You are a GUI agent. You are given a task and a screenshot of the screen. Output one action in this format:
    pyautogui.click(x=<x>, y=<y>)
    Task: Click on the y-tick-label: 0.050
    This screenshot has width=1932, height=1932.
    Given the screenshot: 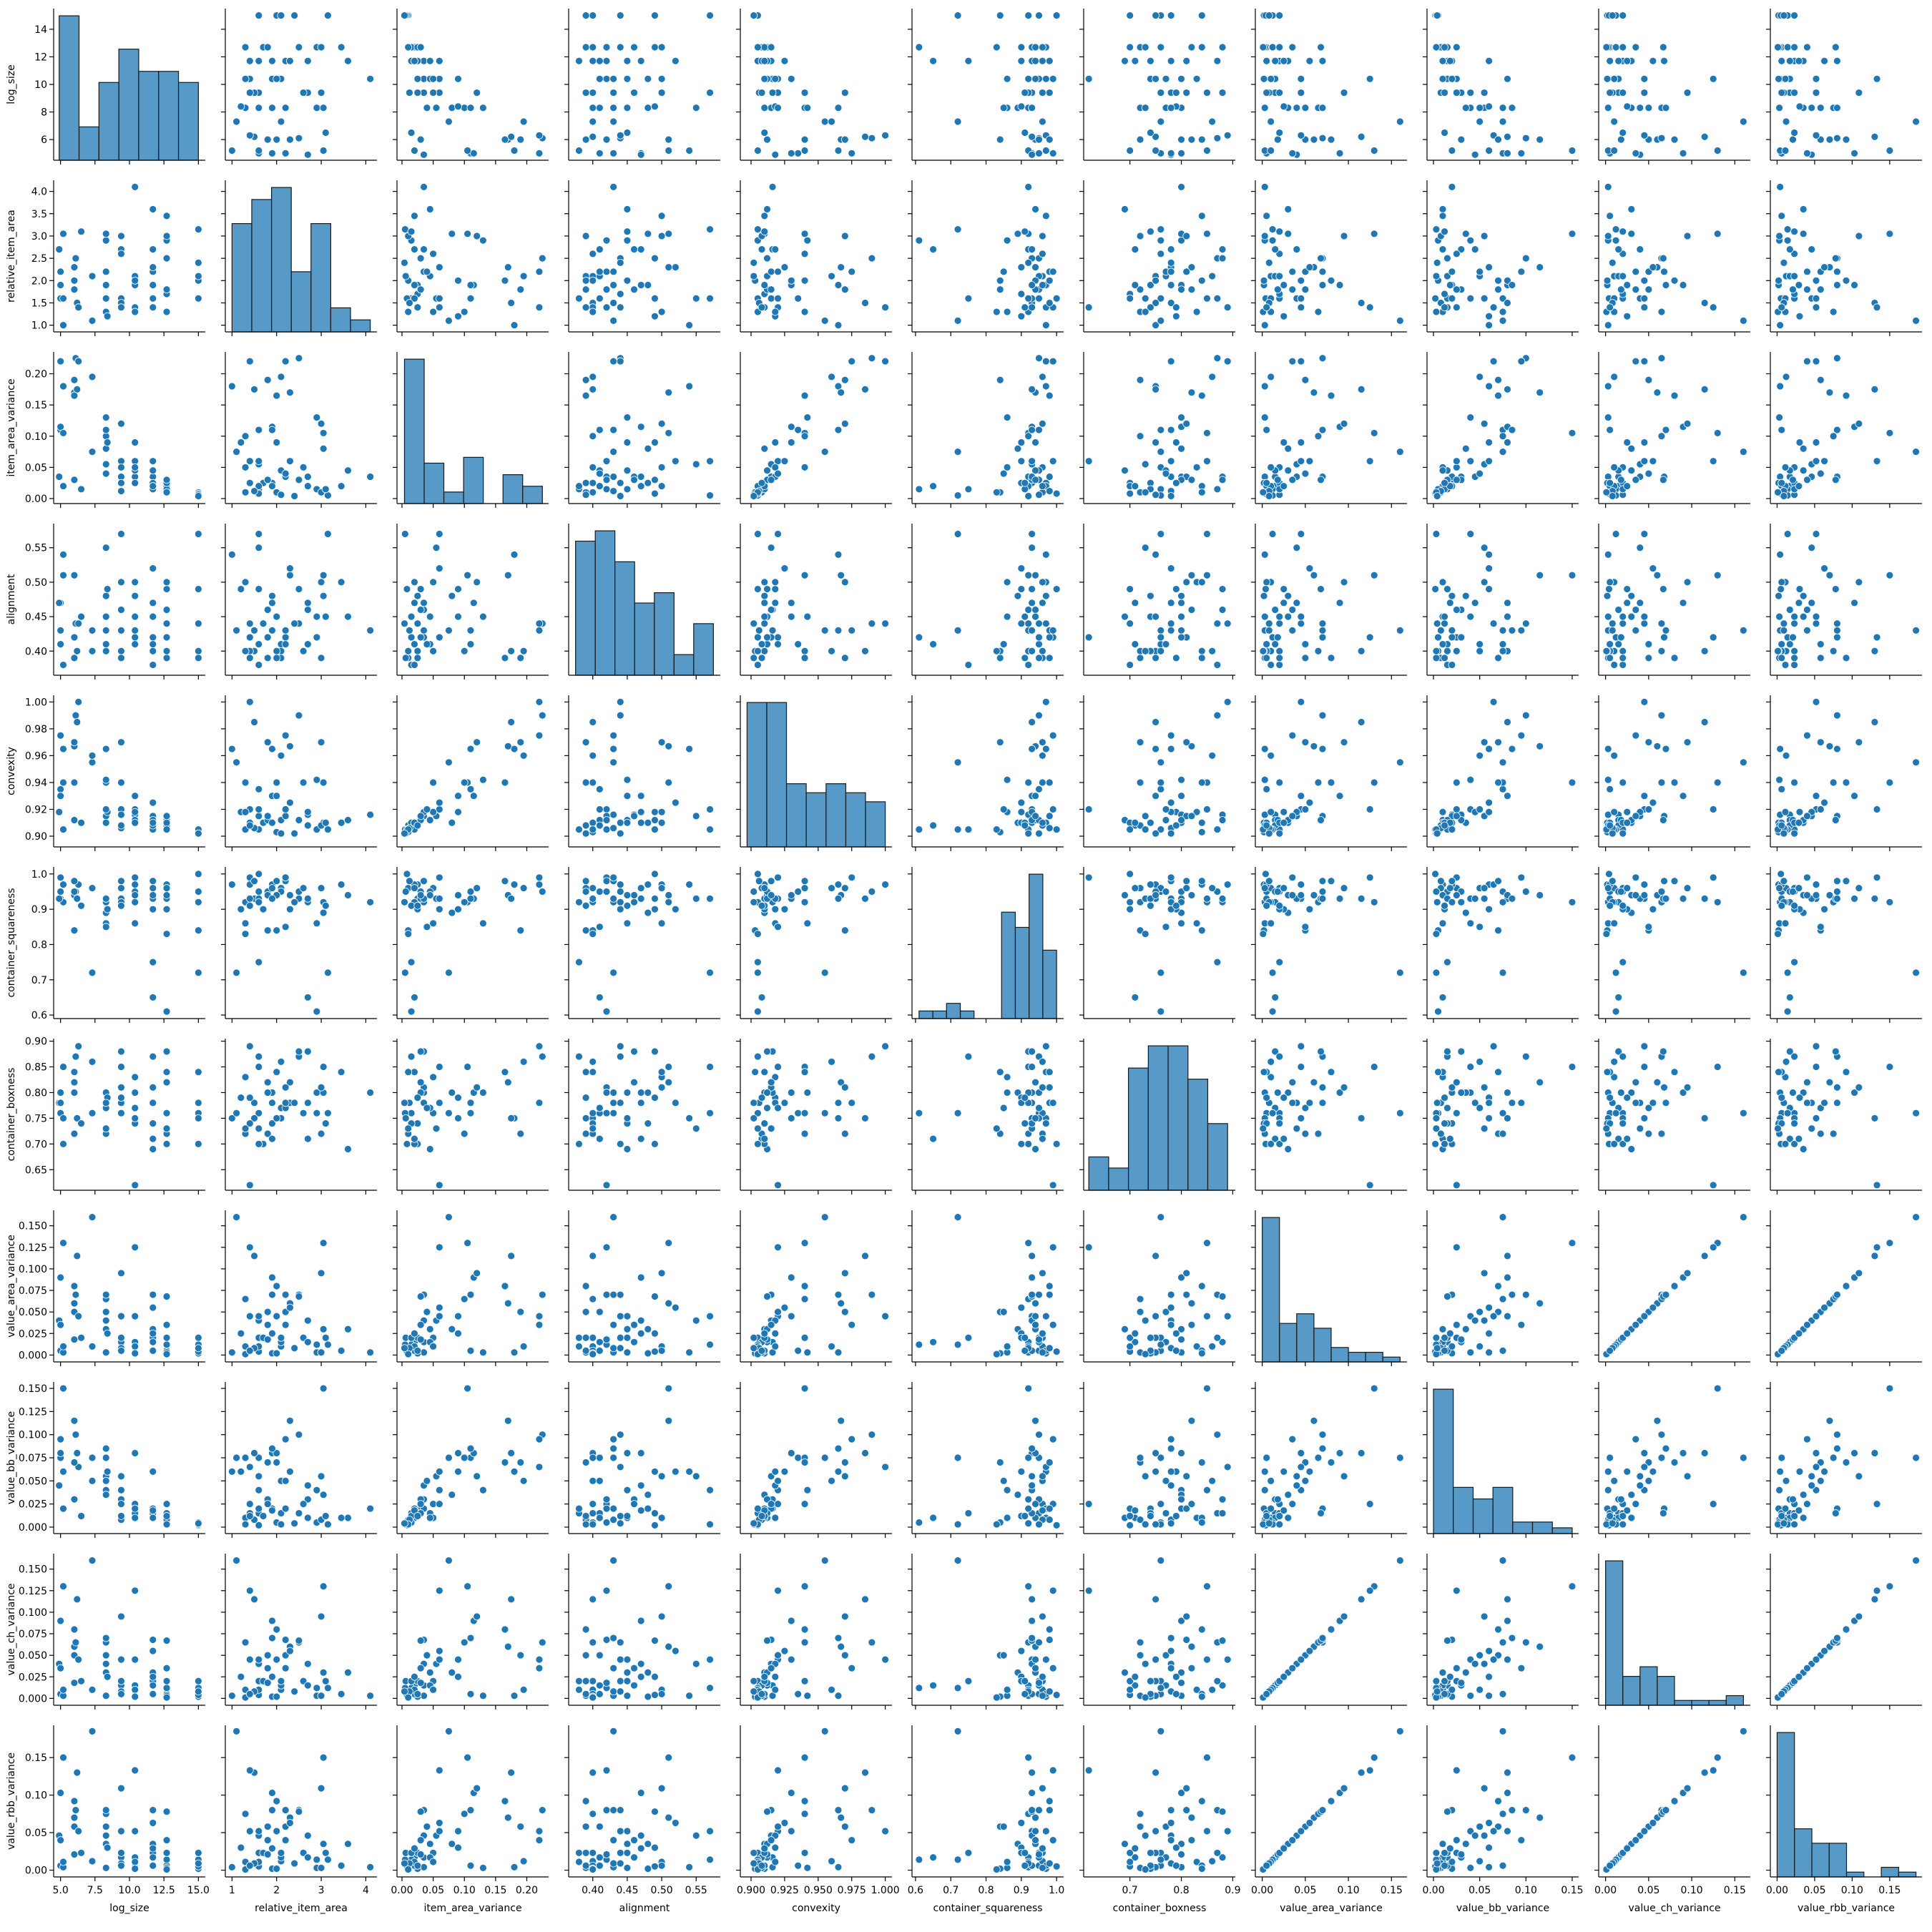 What is the action you would take?
    pyautogui.click(x=33, y=1312)
    